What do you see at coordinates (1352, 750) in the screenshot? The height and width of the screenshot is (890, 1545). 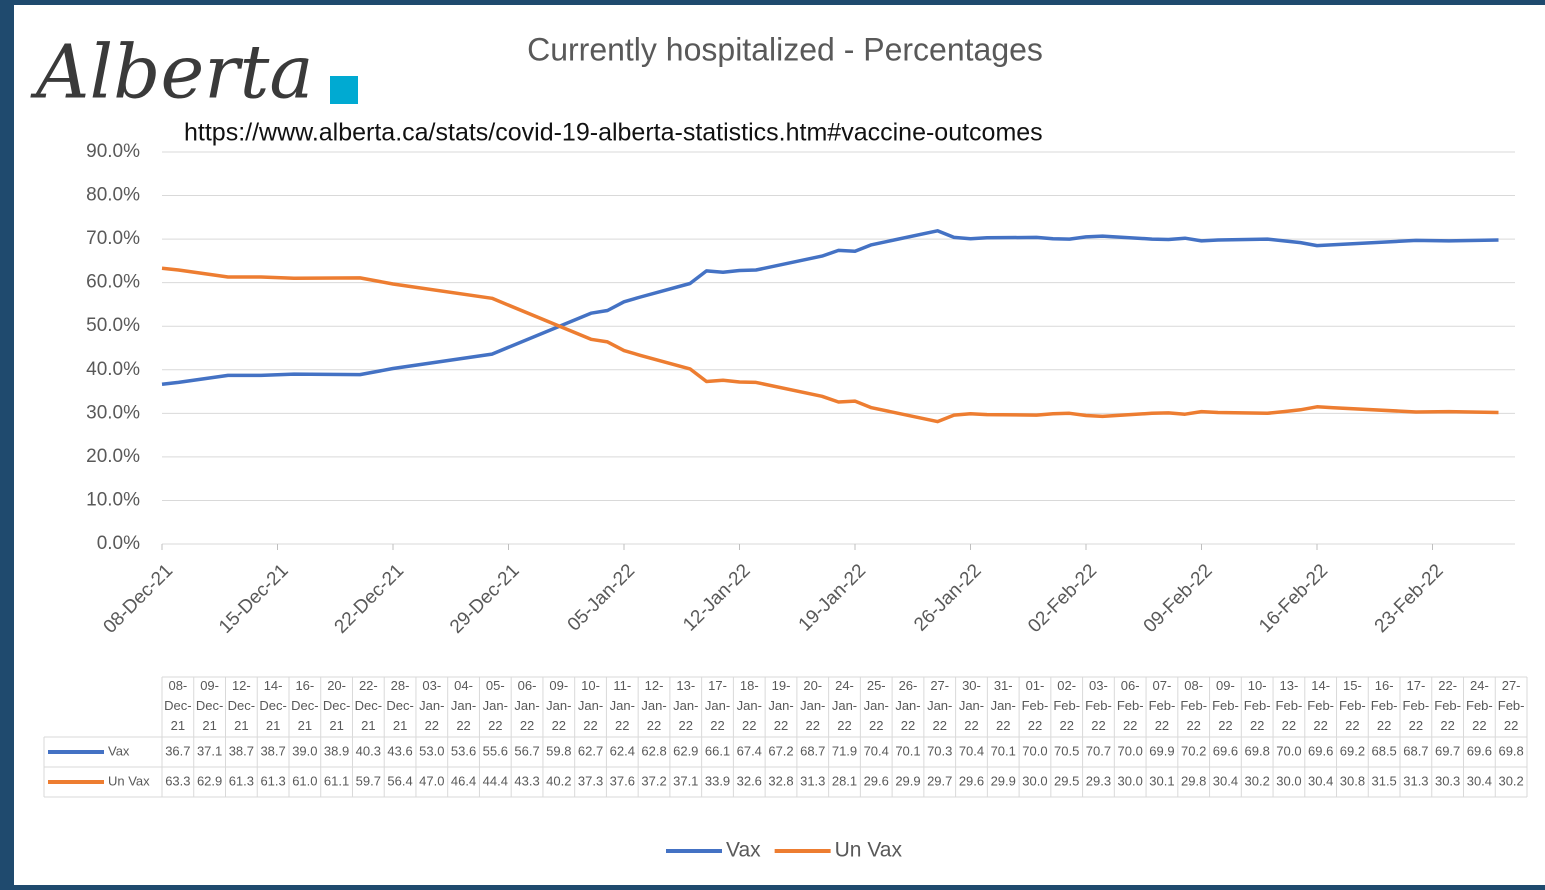 I see `table-value: 69.2` at bounding box center [1352, 750].